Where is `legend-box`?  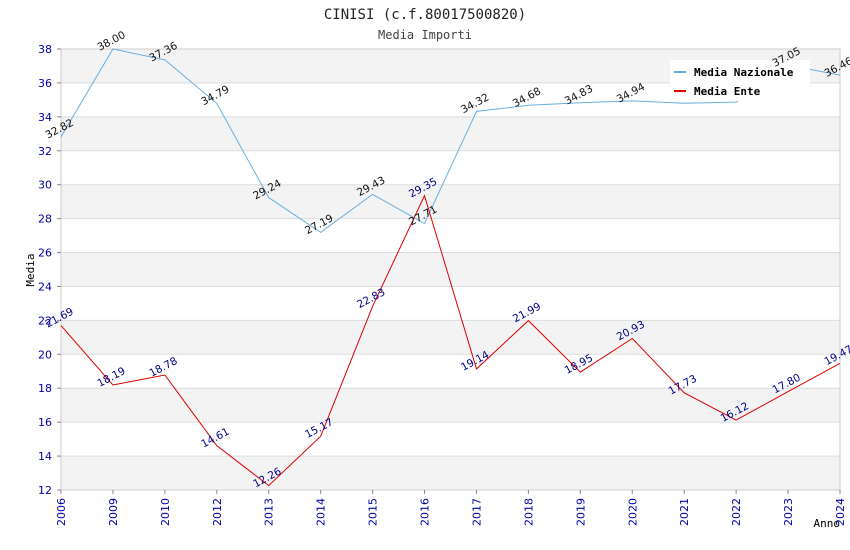 legend-box is located at coordinates (740, 80).